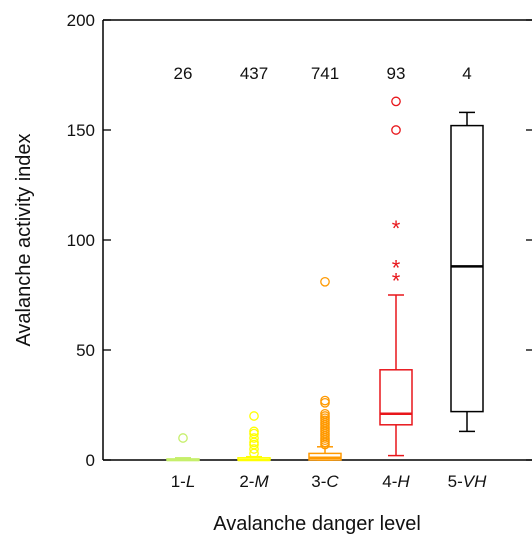 The image size is (532, 535). I want to click on category-label: 2-M, so click(254, 481).